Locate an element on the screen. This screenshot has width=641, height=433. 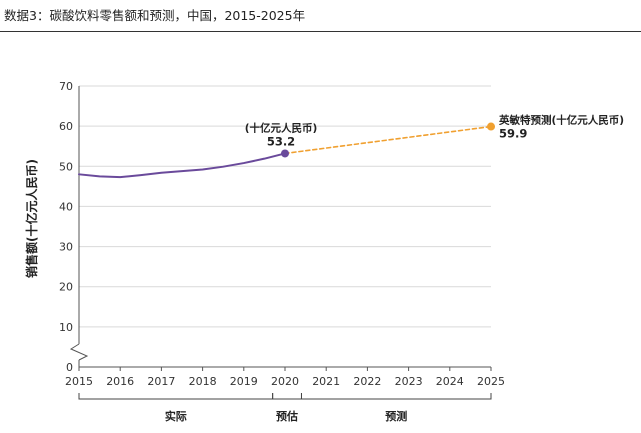
annotation-2025-value: 59.9 is located at coordinates (513, 134).